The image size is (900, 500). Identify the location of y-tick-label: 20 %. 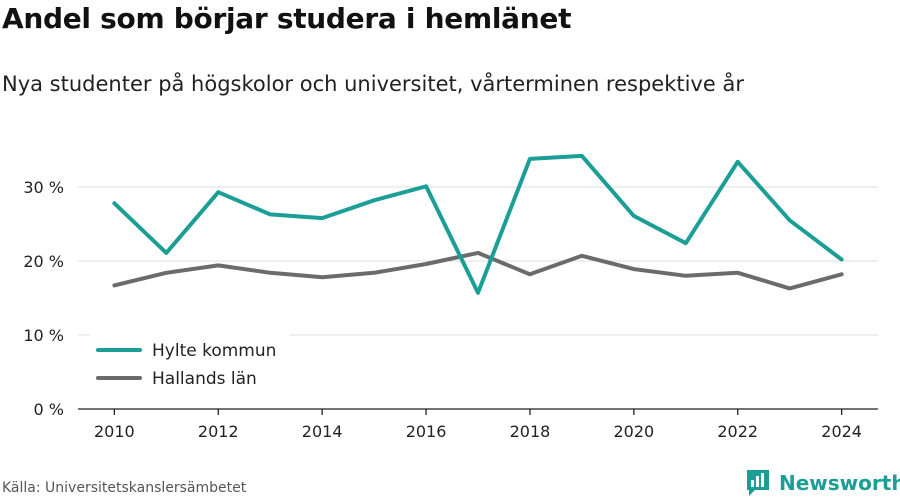
(43, 261).